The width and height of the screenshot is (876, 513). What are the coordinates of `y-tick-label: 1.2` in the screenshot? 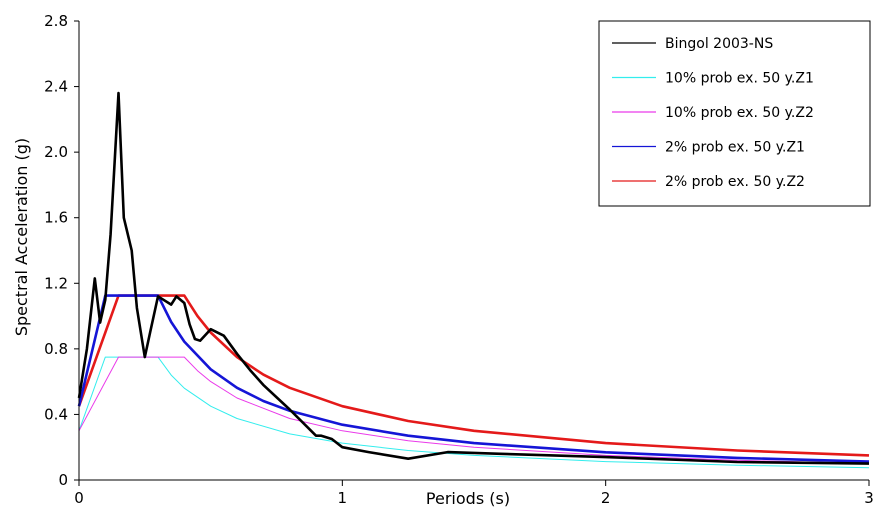 It's located at (56, 283).